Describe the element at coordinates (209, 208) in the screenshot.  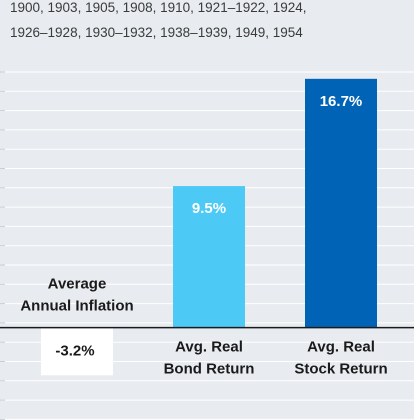
I see `data-label-avg-real-bond-return: 9.5%` at that location.